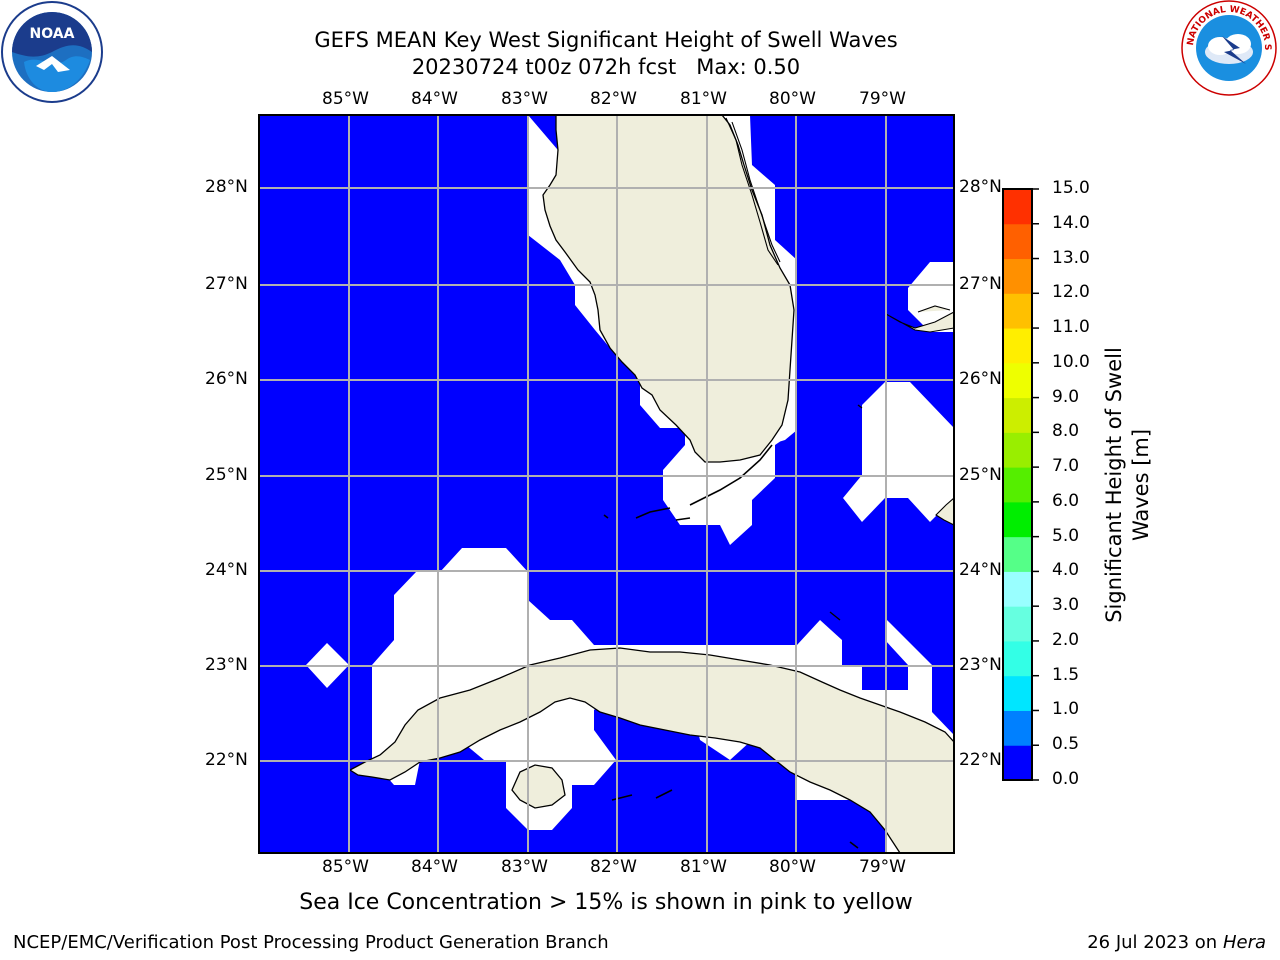 Image resolution: width=1280 pixels, height=960 pixels. I want to click on colorbar, so click(1017, 485).